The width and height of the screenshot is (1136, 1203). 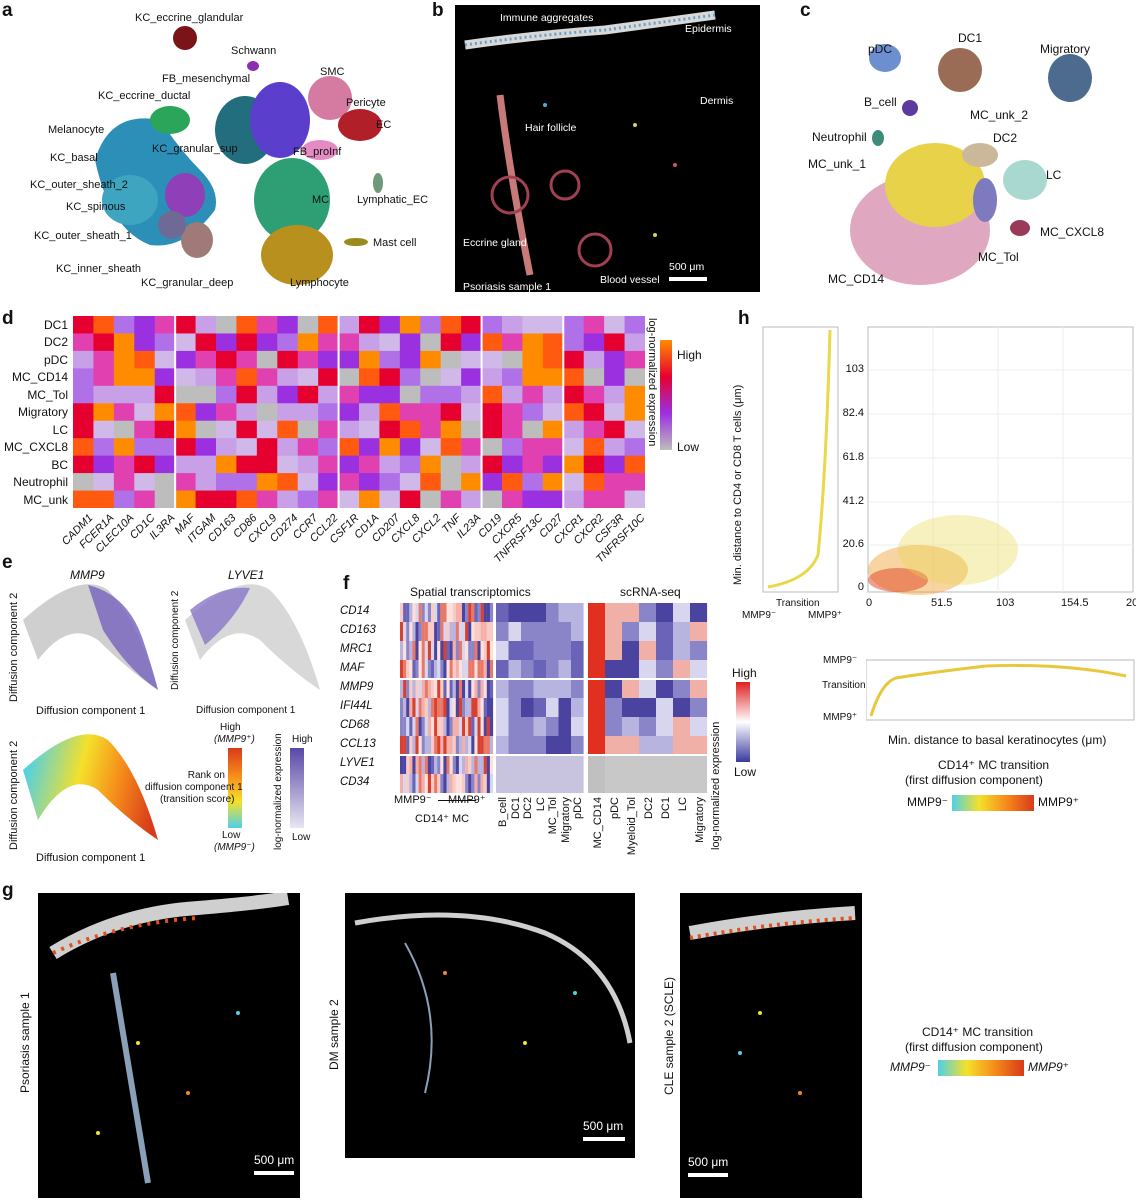 What do you see at coordinates (708, 1162) in the screenshot?
I see `g-s3-scale-label: 500 μm` at bounding box center [708, 1162].